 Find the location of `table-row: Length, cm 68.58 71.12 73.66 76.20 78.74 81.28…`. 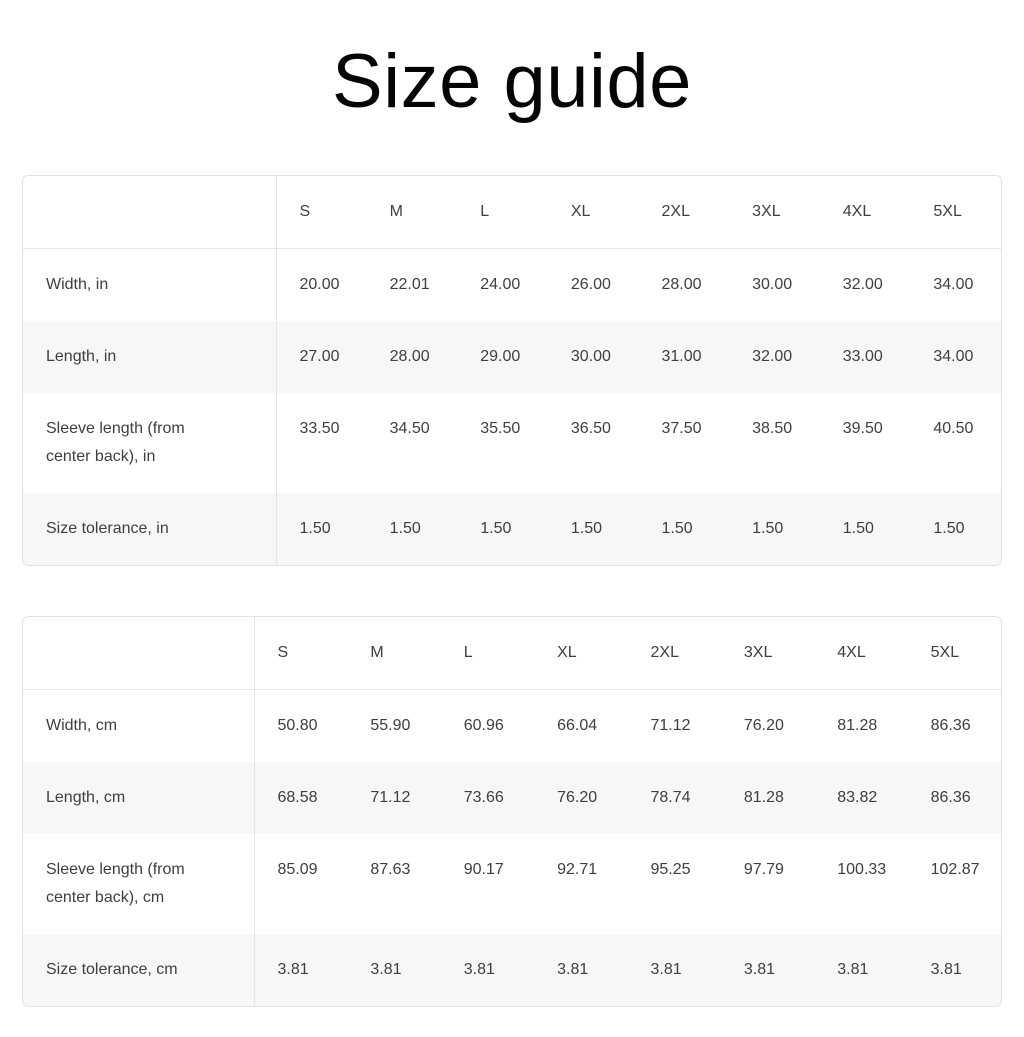

table-row: Length, cm 68.58 71.12 73.66 76.20 78.74 81.28… is located at coordinates (512, 798).